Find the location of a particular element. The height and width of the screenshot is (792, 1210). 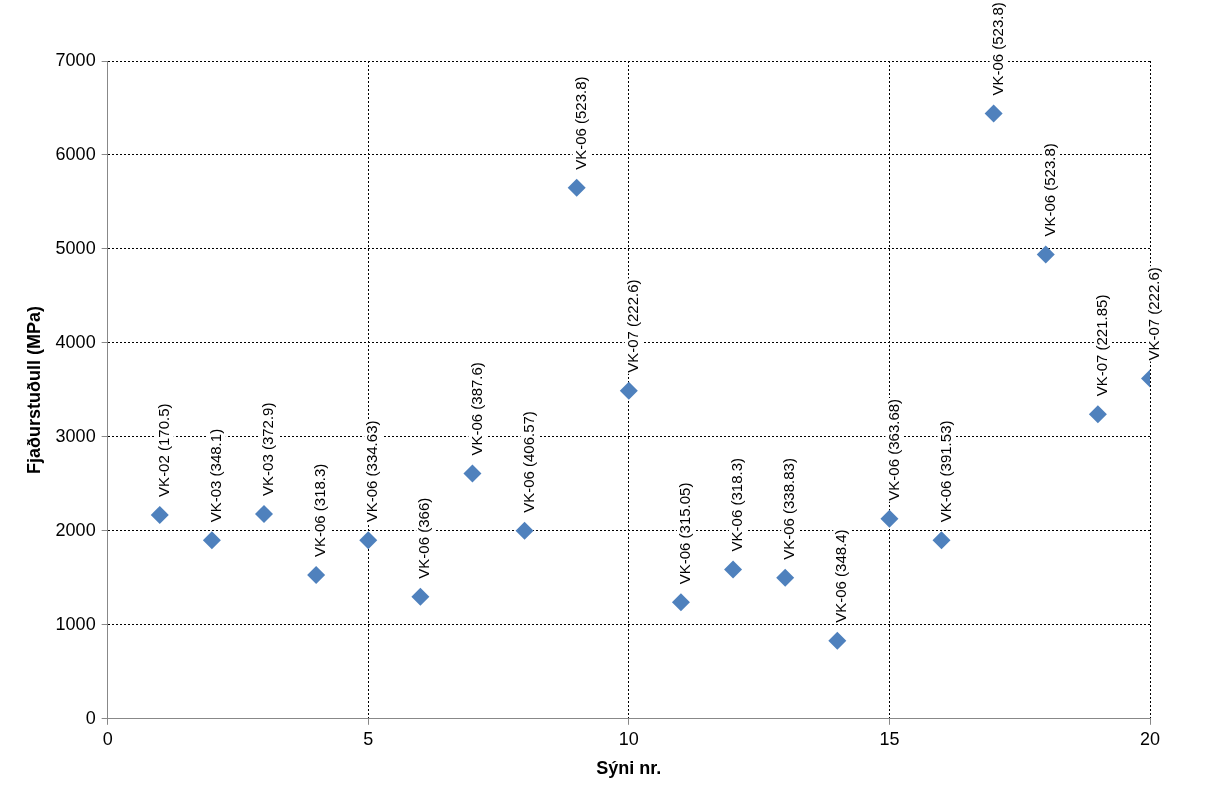

x-tick-label: 10 is located at coordinates (628, 738).